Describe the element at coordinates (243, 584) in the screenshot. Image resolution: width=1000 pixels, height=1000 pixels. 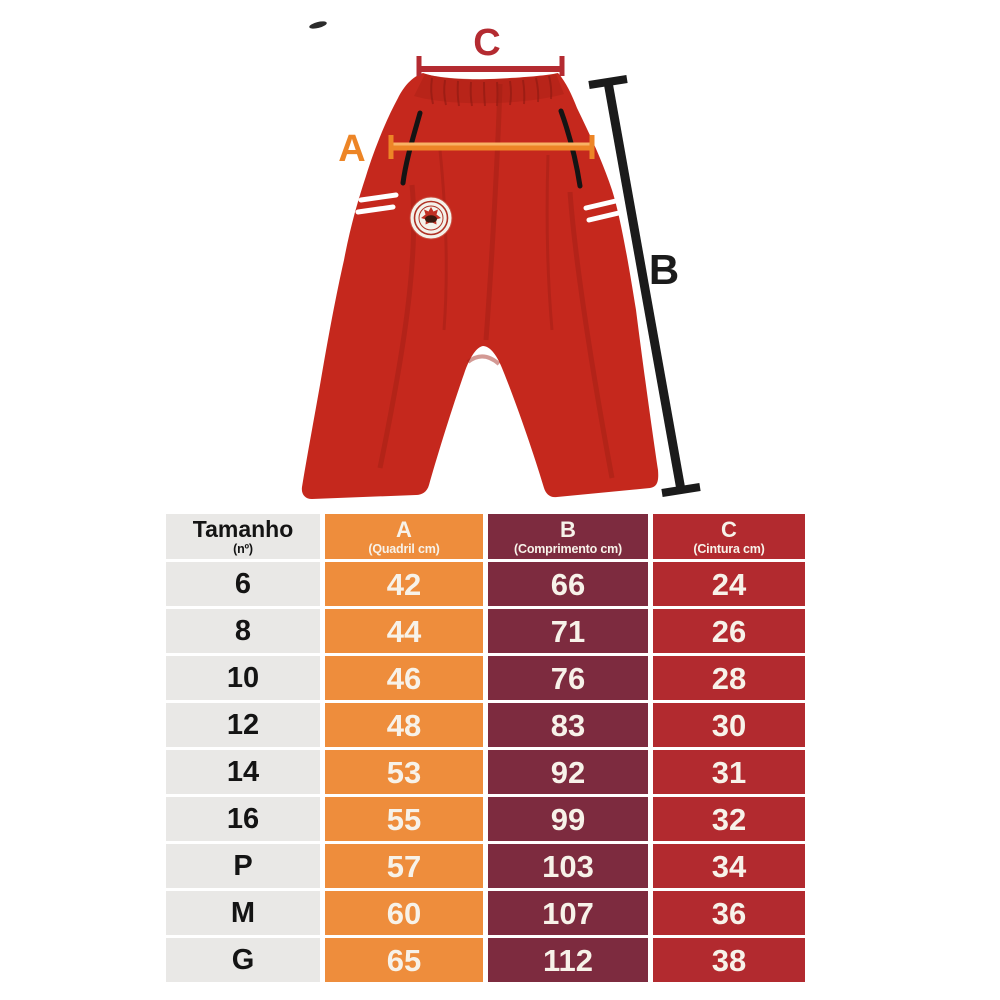
I see `size-cell: 6` at that location.